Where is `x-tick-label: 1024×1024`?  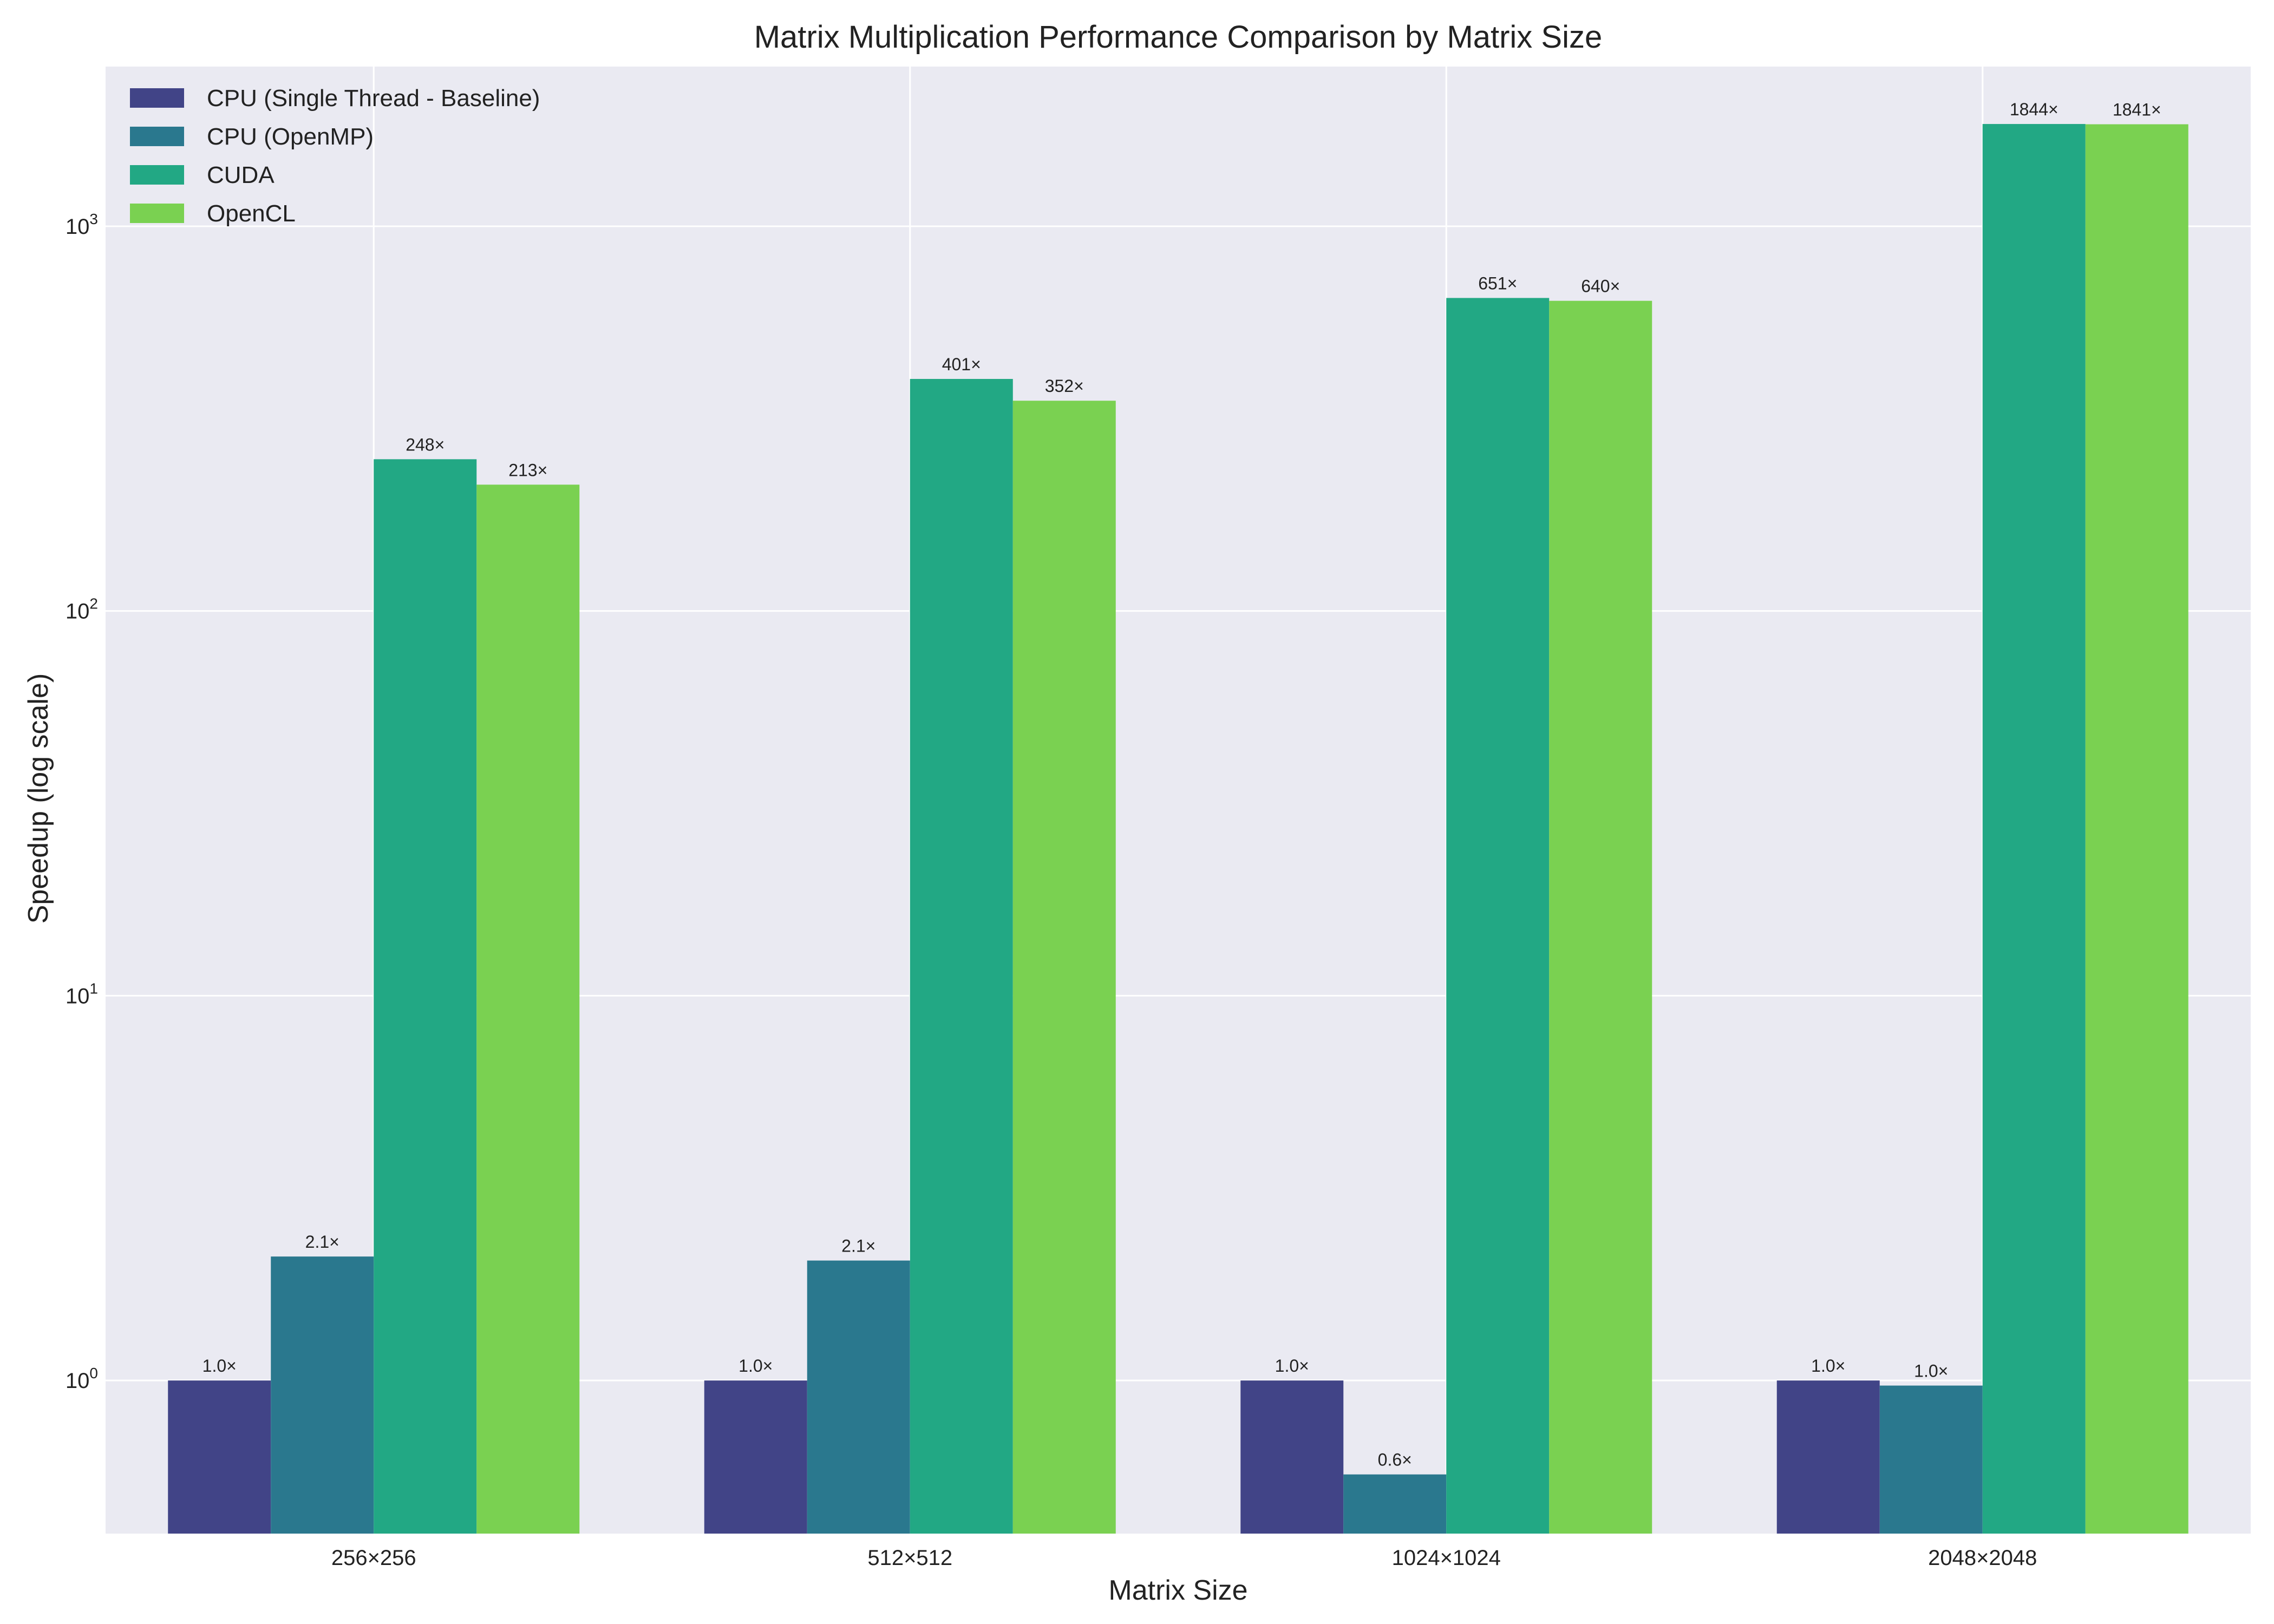 x-tick-label: 1024×1024 is located at coordinates (1446, 1558).